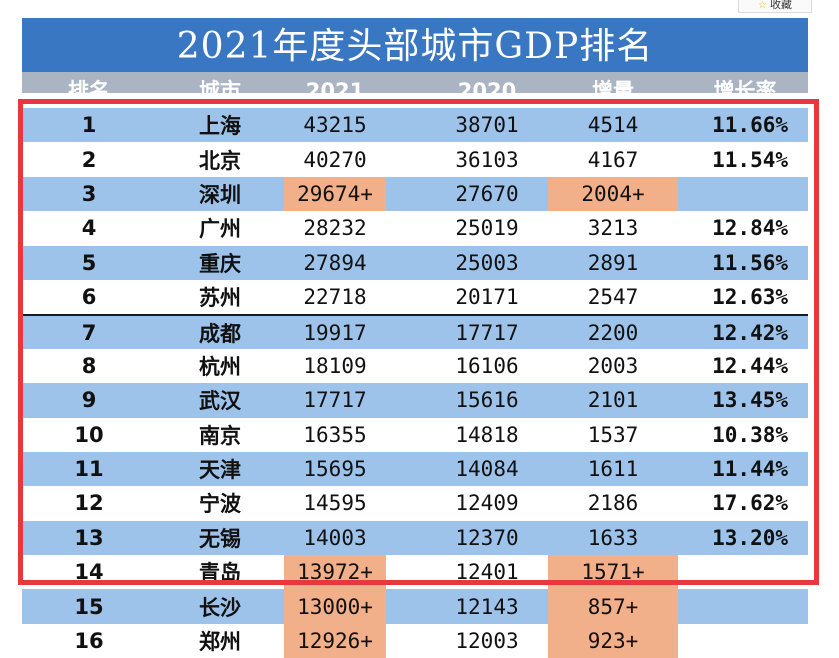 This screenshot has height=658, width=839. Describe the element at coordinates (613, 125) in the screenshot. I see `increase-cell: 4514` at that location.